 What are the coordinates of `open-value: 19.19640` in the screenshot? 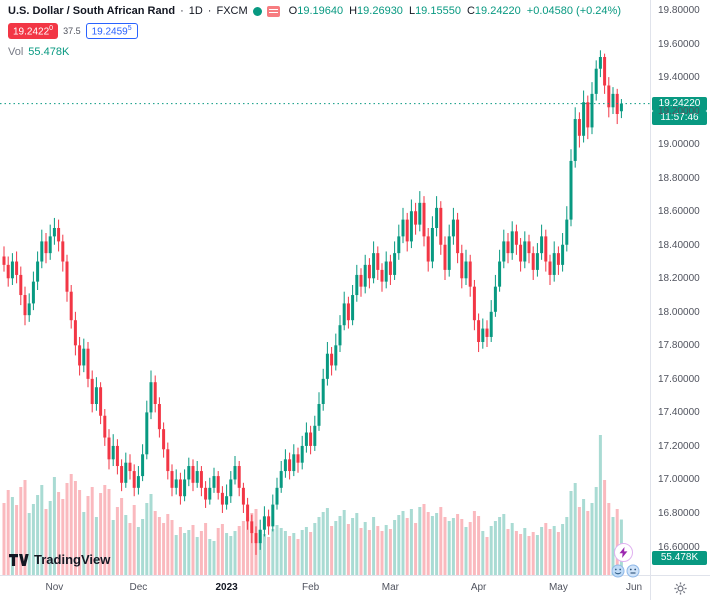 It's located at (320, 11).